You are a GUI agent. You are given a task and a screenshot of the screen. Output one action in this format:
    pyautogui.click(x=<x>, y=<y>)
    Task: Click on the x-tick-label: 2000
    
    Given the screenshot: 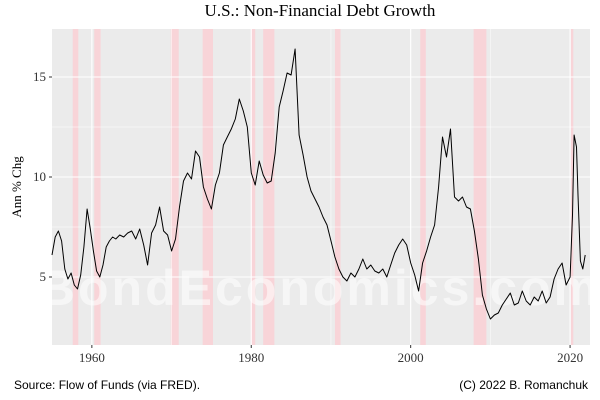 What is the action you would take?
    pyautogui.click(x=411, y=357)
    